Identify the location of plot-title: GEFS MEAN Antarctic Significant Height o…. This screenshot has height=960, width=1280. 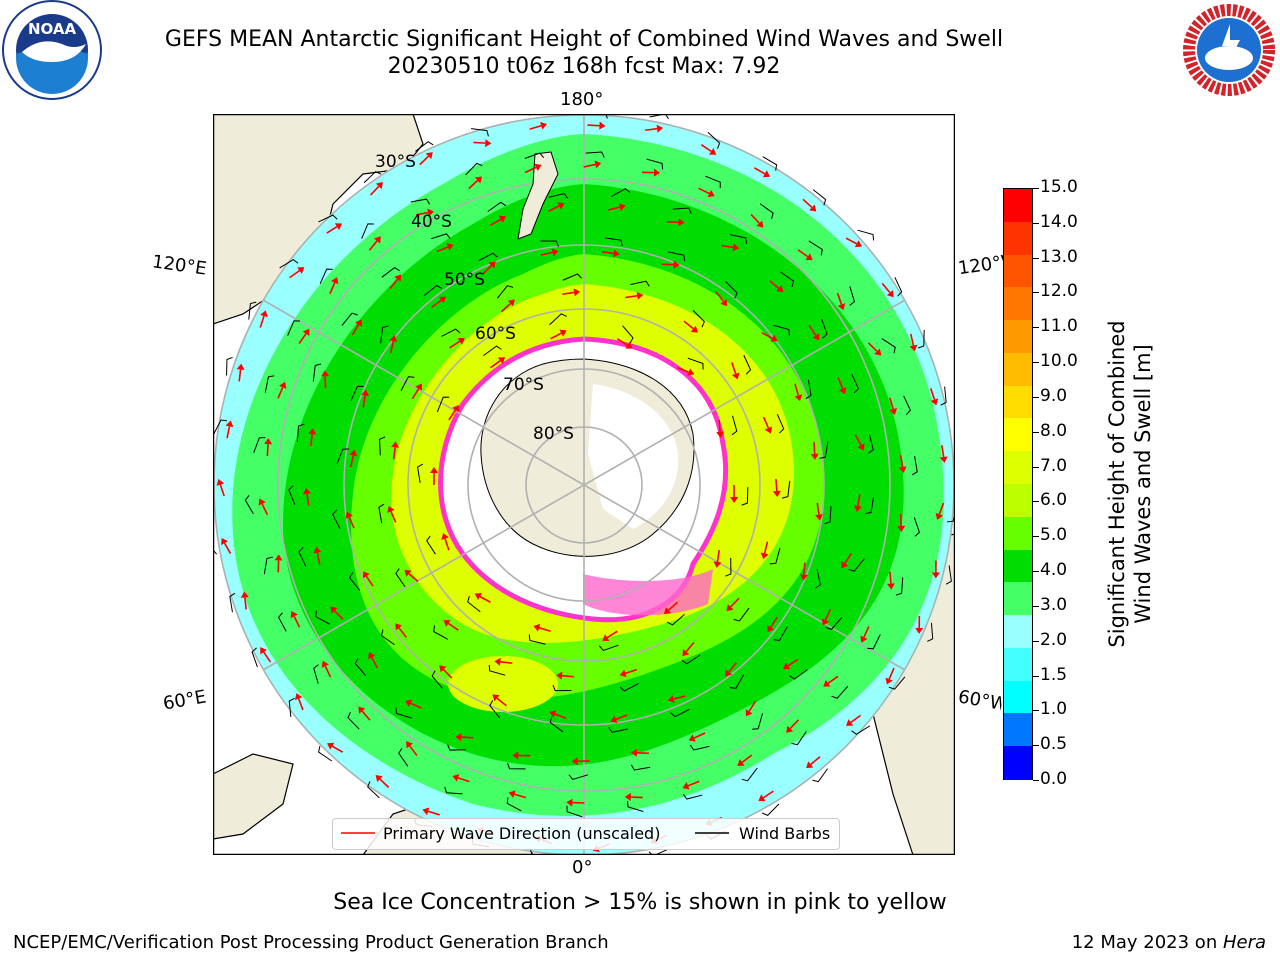
(584, 39).